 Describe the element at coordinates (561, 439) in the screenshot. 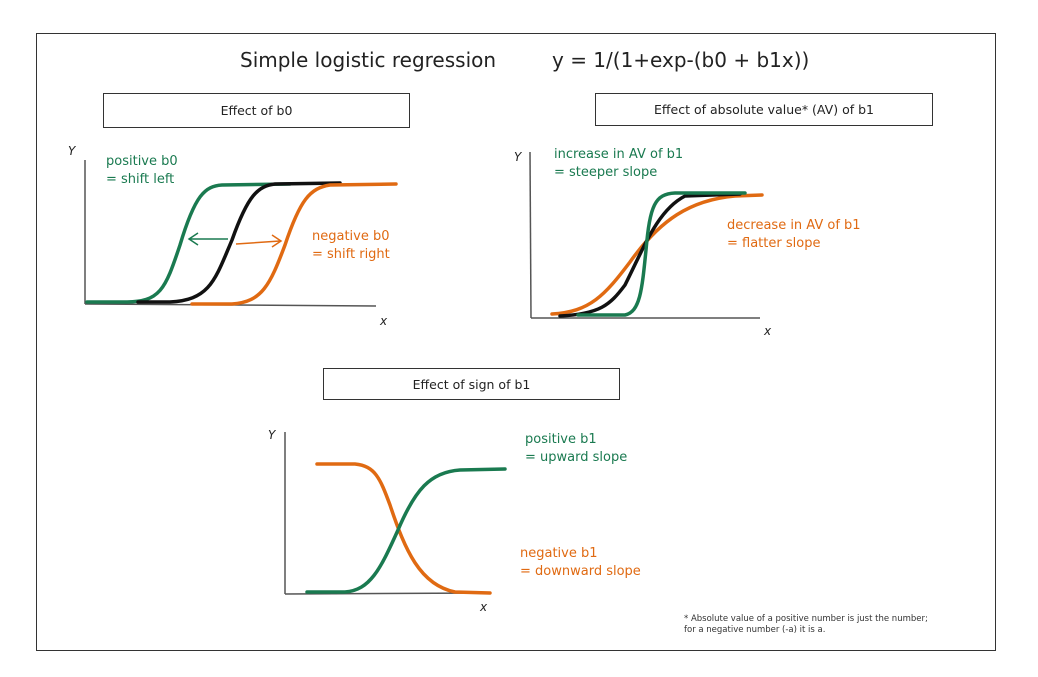

I see `p3-green-label-line1: positive b1` at that location.